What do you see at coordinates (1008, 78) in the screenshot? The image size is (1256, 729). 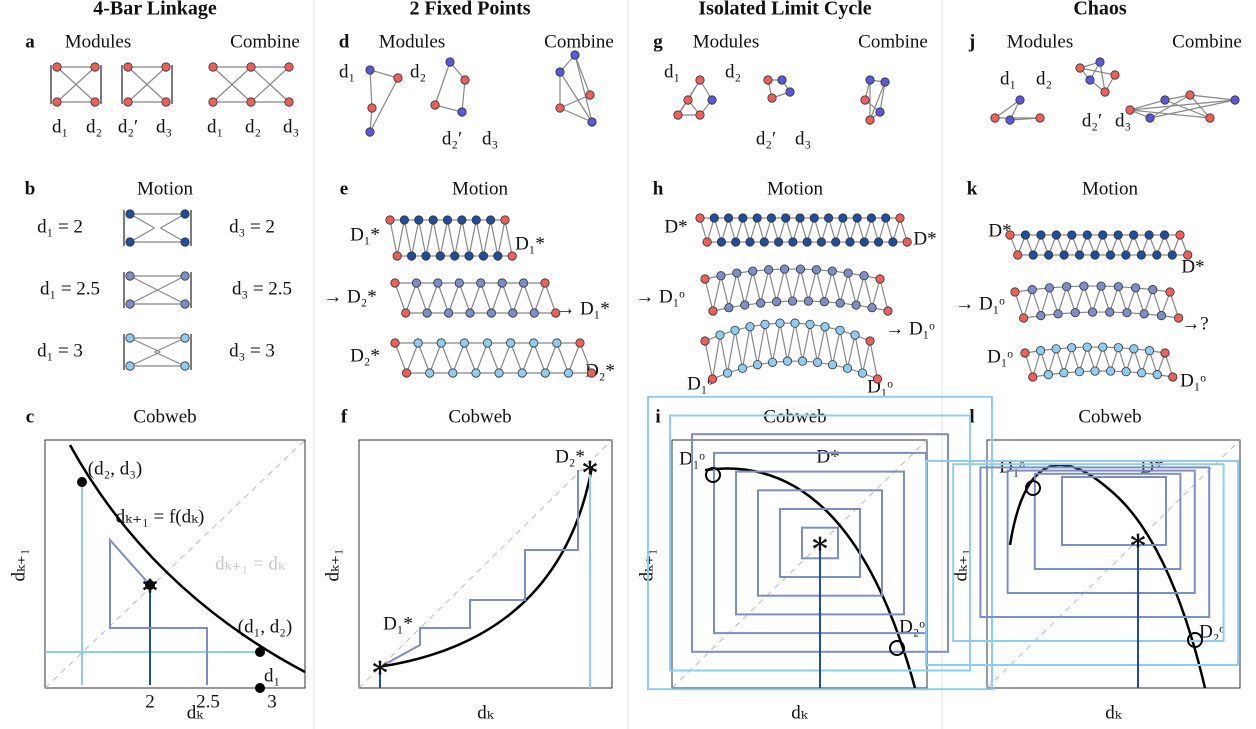 I see `label: d₁` at bounding box center [1008, 78].